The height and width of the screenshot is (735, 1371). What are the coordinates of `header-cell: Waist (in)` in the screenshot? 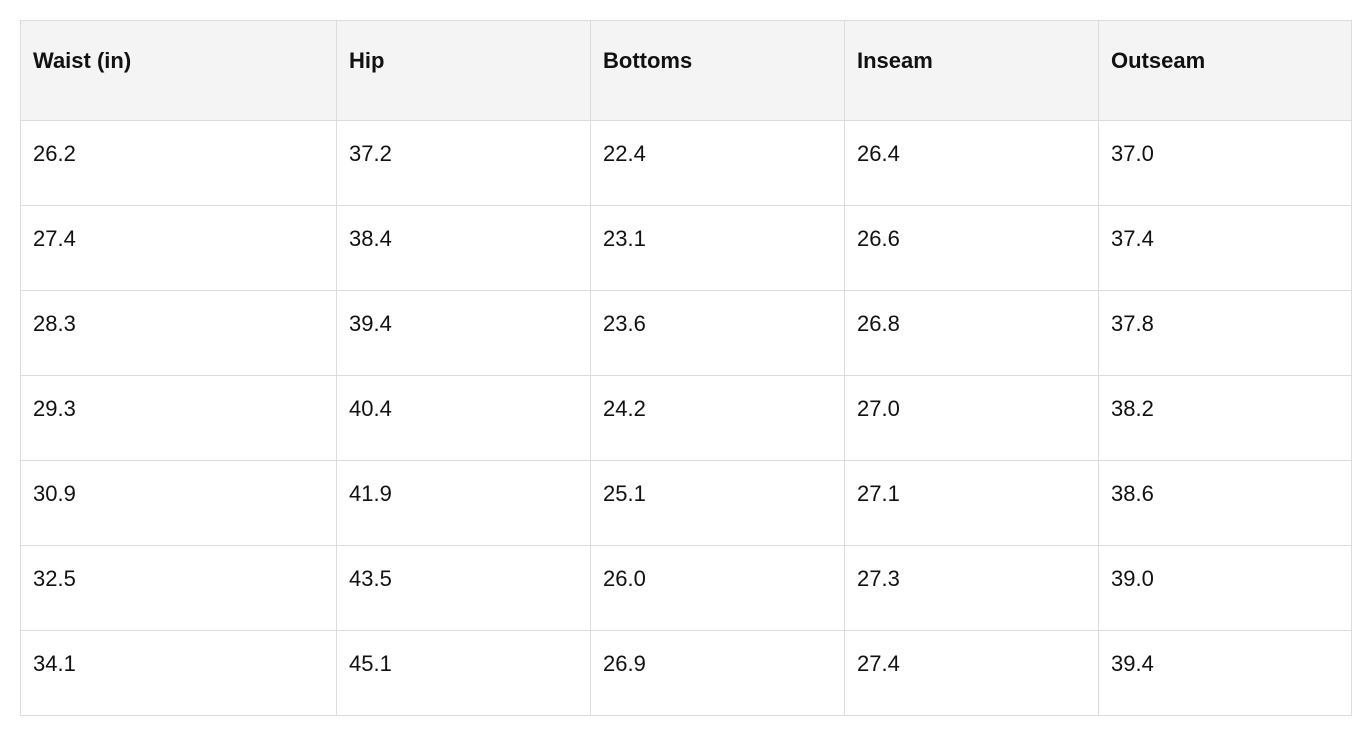 It's located at (178, 70).